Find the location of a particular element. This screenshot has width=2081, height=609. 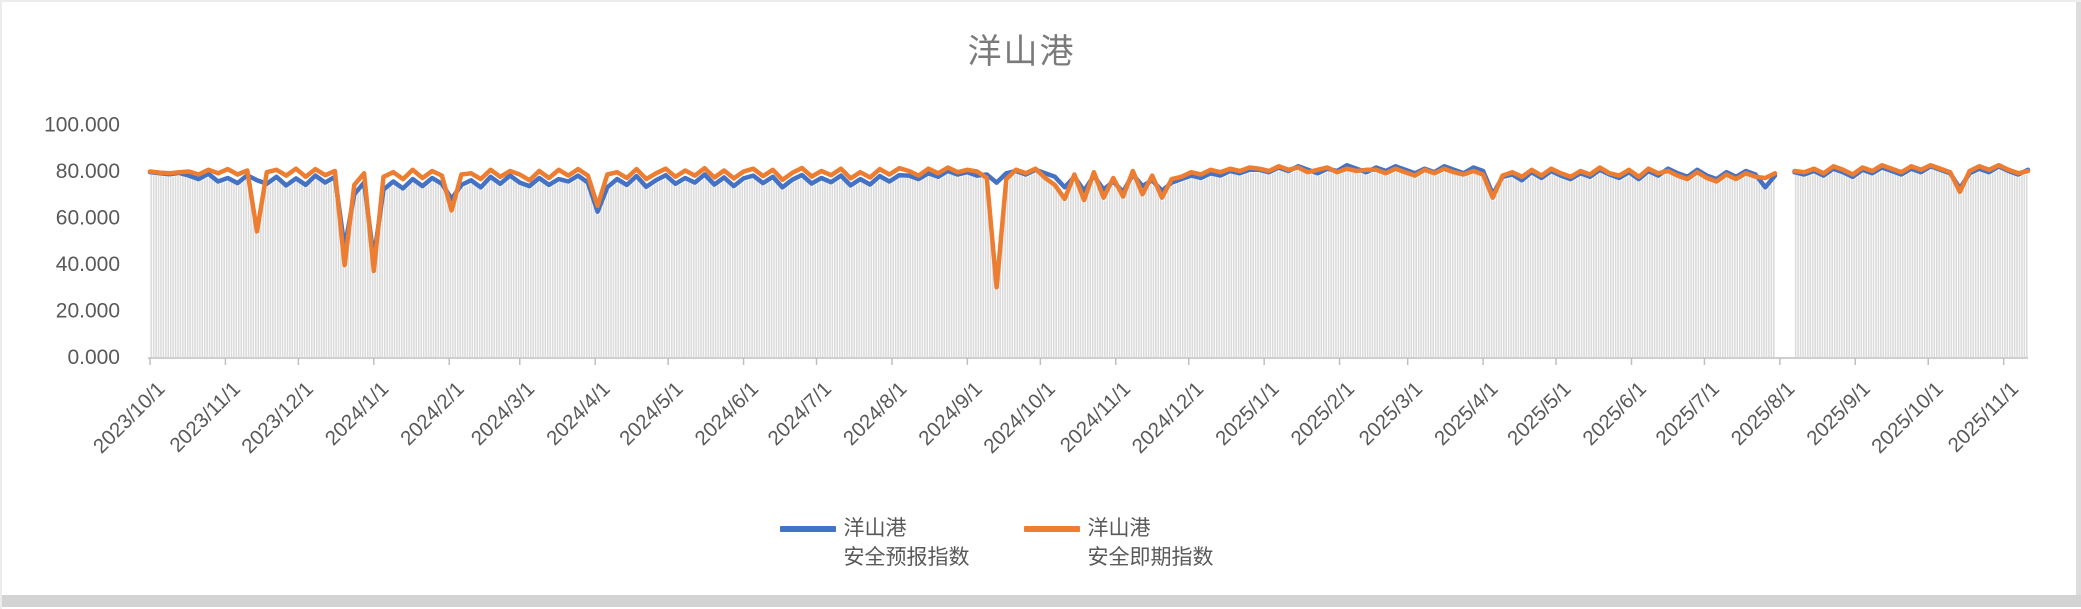

legend-item-forecast: 洋山港 安全预报指数 is located at coordinates (874, 543).